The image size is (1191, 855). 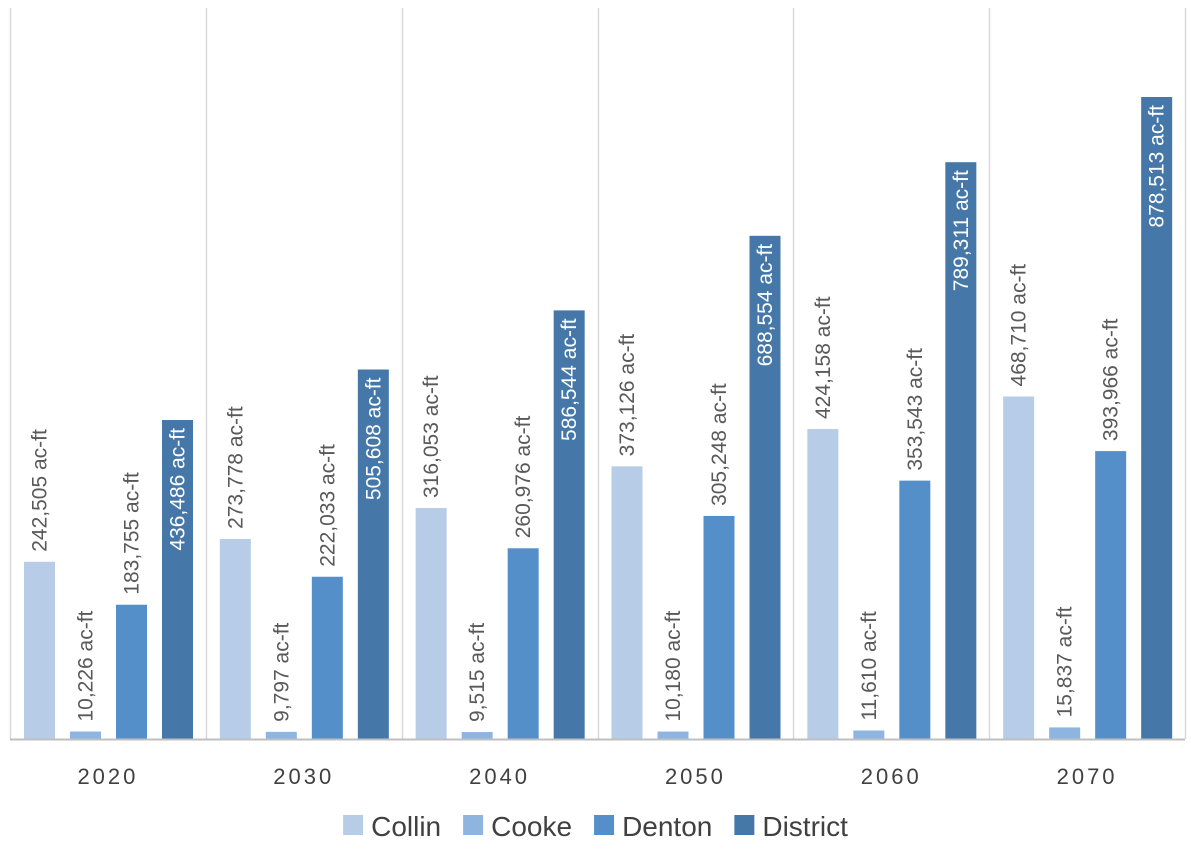 I want to click on x-tick-label-2030: 2030, so click(x=303, y=776).